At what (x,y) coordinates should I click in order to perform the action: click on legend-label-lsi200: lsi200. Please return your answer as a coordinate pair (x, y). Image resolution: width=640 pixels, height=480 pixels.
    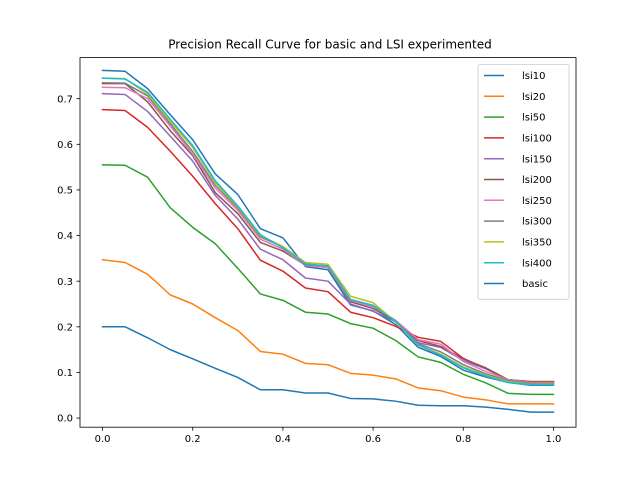
    Looking at the image, I should click on (537, 180).